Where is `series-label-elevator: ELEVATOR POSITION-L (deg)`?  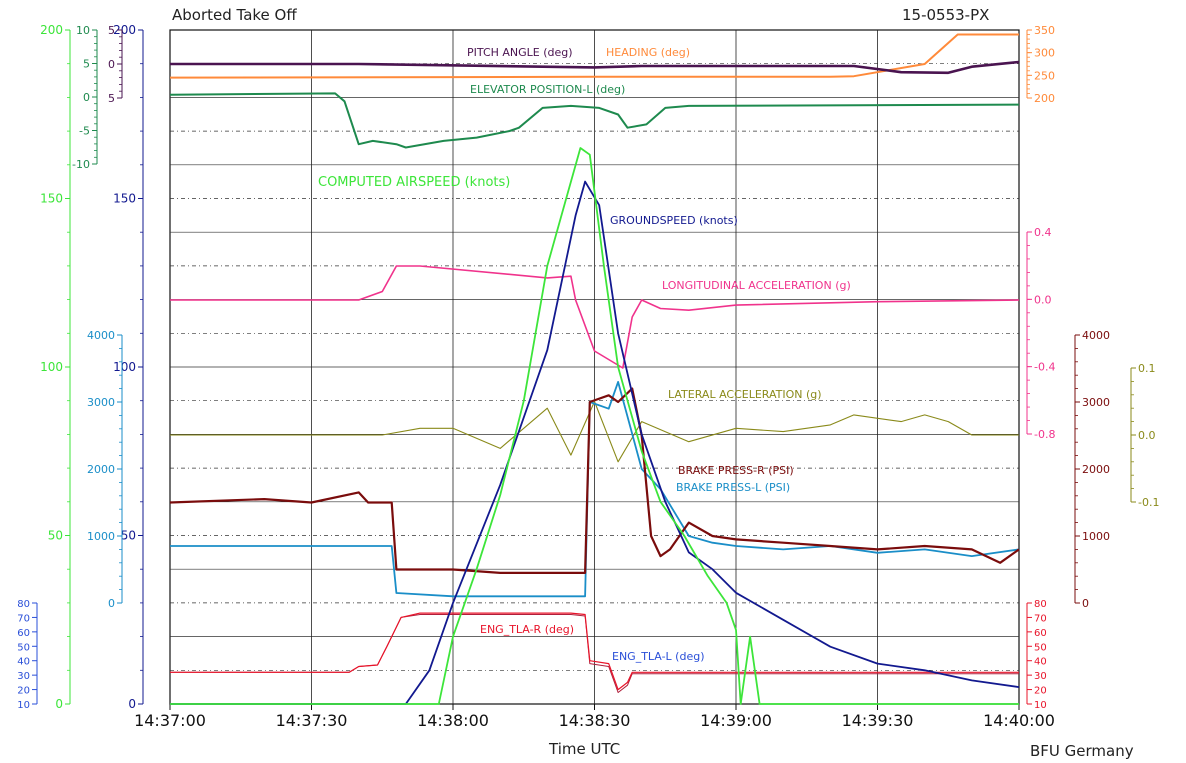
series-label-elevator: ELEVATOR POSITION-L (deg) is located at coordinates (547, 89).